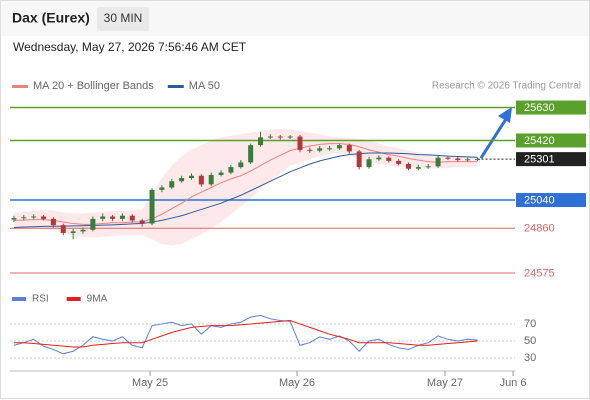  What do you see at coordinates (204, 86) in the screenshot?
I see `legend-label: MA 50` at bounding box center [204, 86].